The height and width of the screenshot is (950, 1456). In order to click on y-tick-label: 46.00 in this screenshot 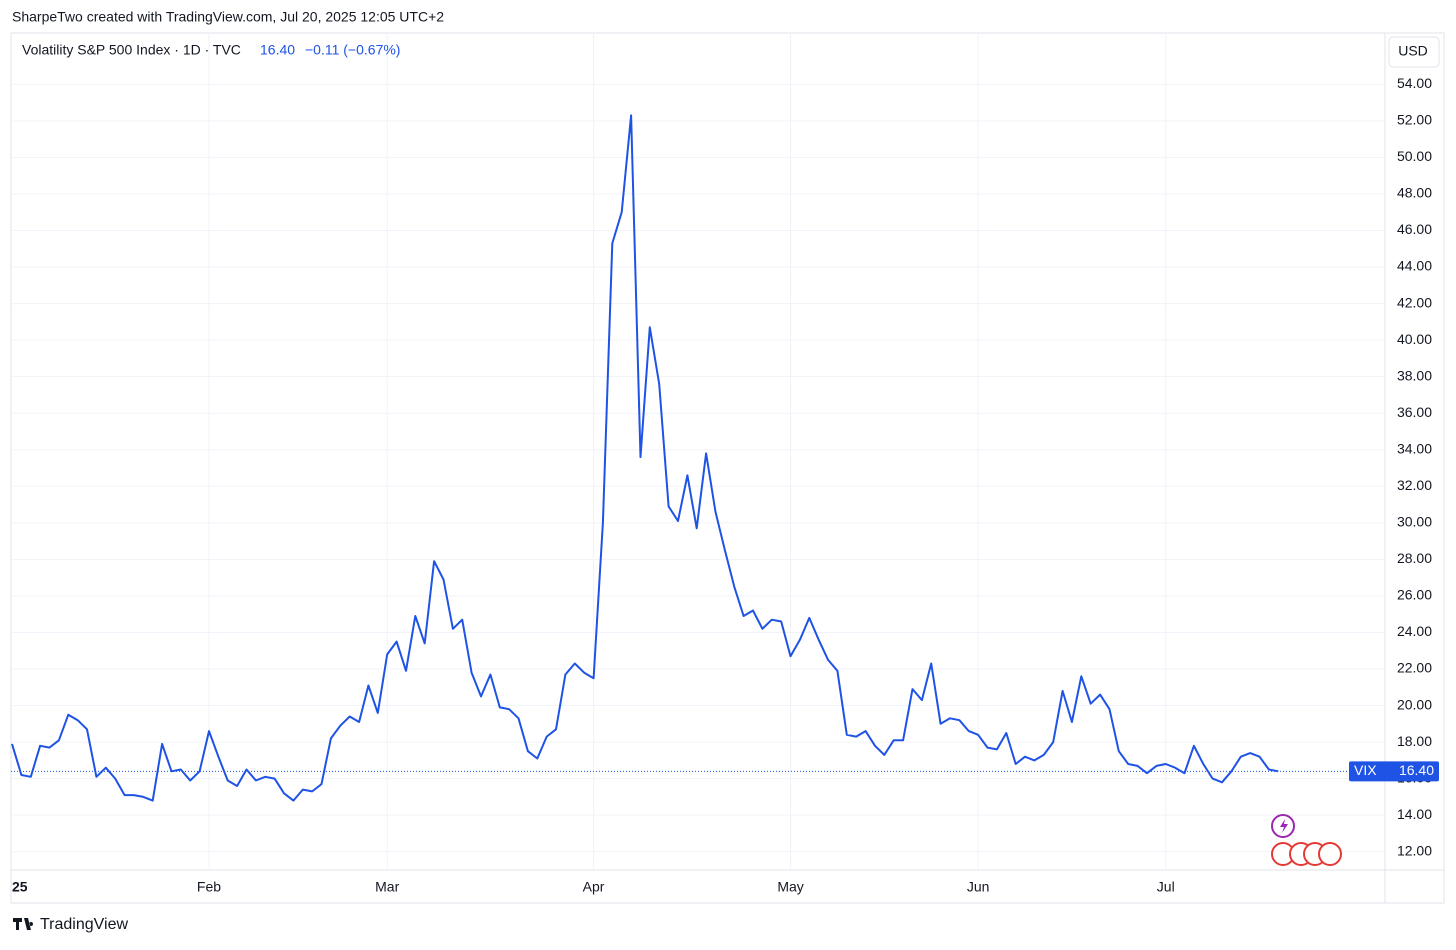, I will do `click(1414, 229)`.